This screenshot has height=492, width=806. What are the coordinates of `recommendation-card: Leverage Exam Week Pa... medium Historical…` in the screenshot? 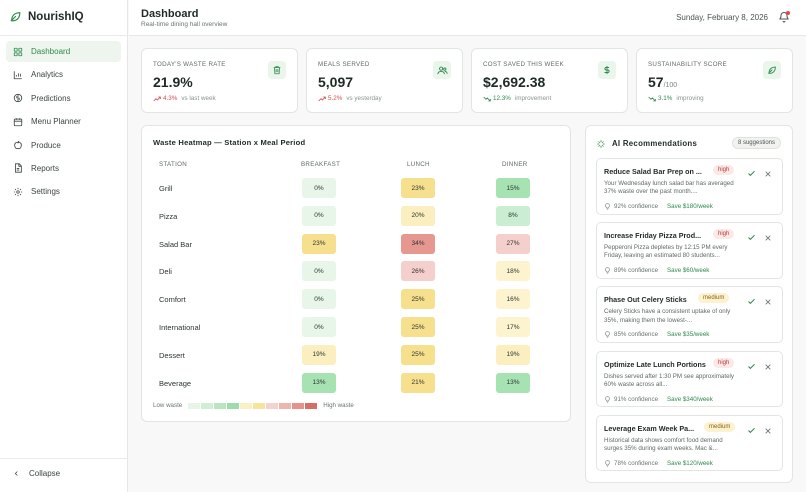 It's located at (689, 443).